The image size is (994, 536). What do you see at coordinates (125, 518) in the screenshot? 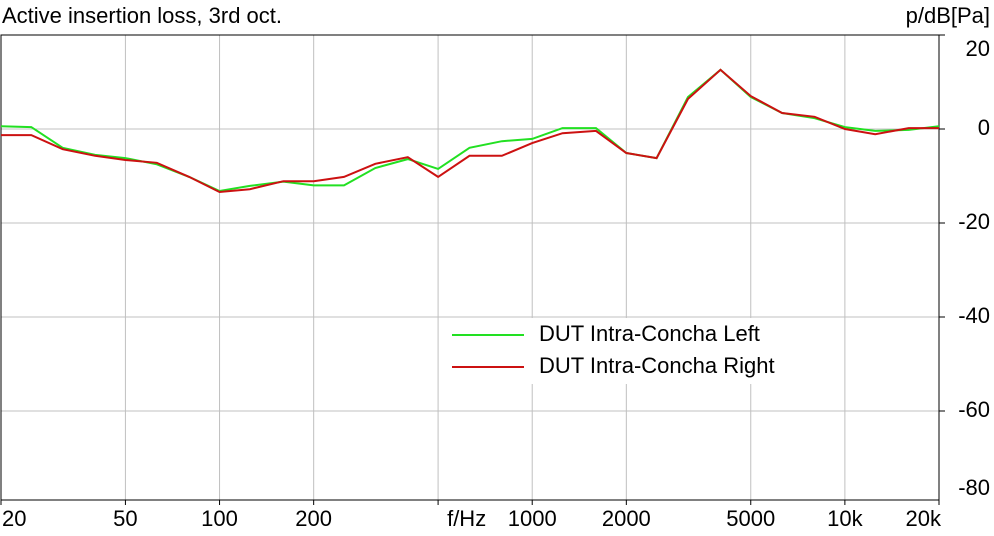
I see `x-tick-label: 50` at bounding box center [125, 518].